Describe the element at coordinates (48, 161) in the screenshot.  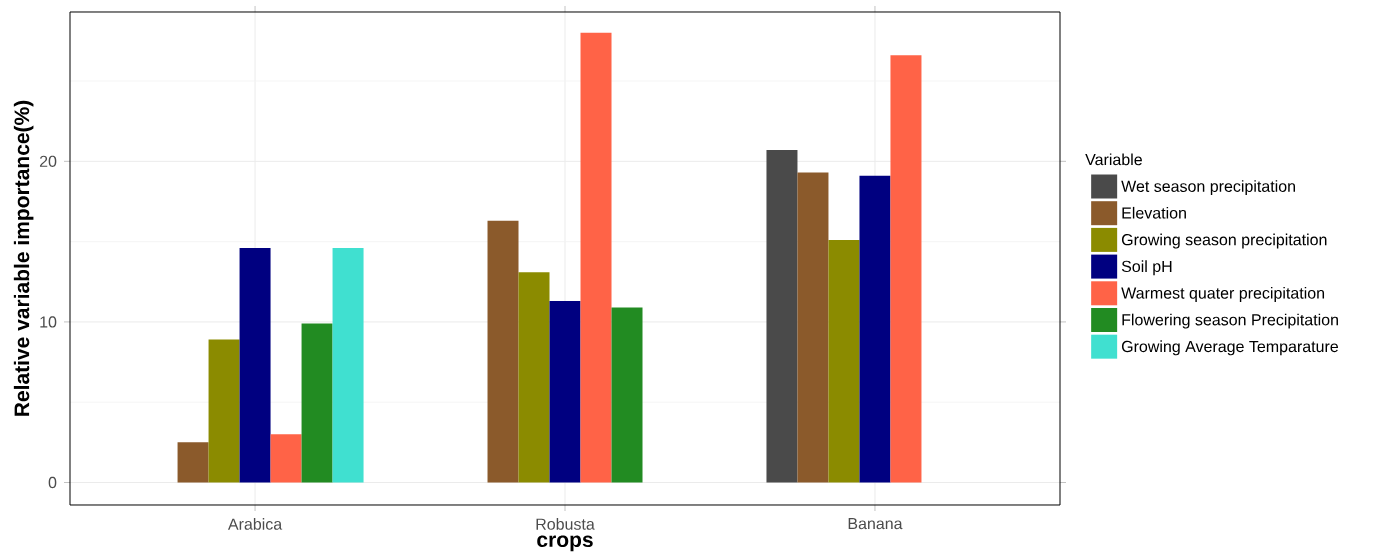
I see `y-tick-label: 20` at that location.